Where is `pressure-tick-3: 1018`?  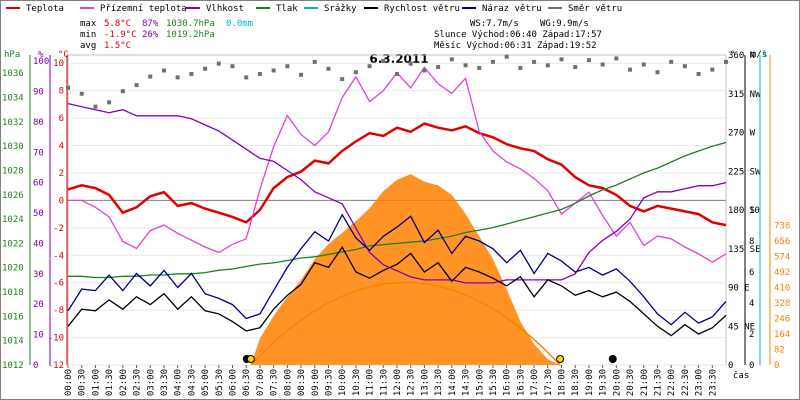
pressure-tick-3: 1018 is located at coordinates (13, 293).